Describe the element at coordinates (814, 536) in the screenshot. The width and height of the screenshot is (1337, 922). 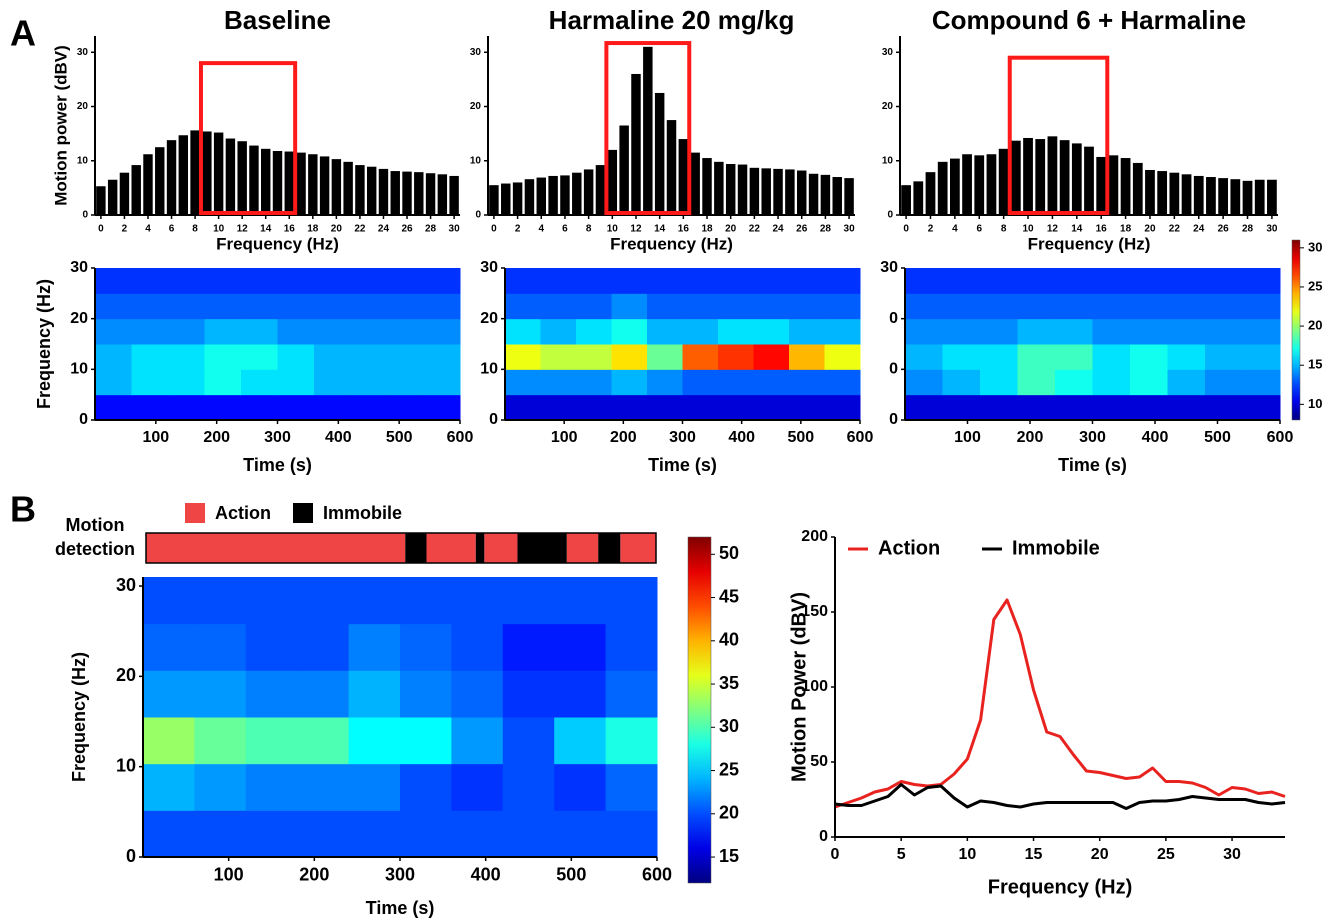
I see `y-tick-label: 200` at that location.